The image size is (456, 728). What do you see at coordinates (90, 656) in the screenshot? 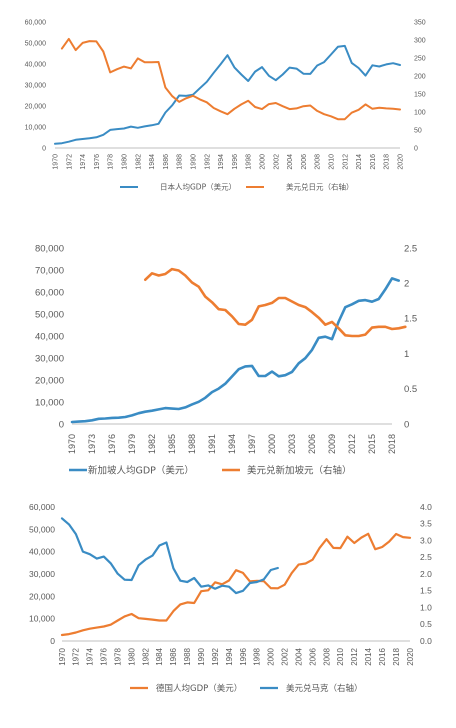
I see `x-tick-label: 1974` at bounding box center [90, 656].